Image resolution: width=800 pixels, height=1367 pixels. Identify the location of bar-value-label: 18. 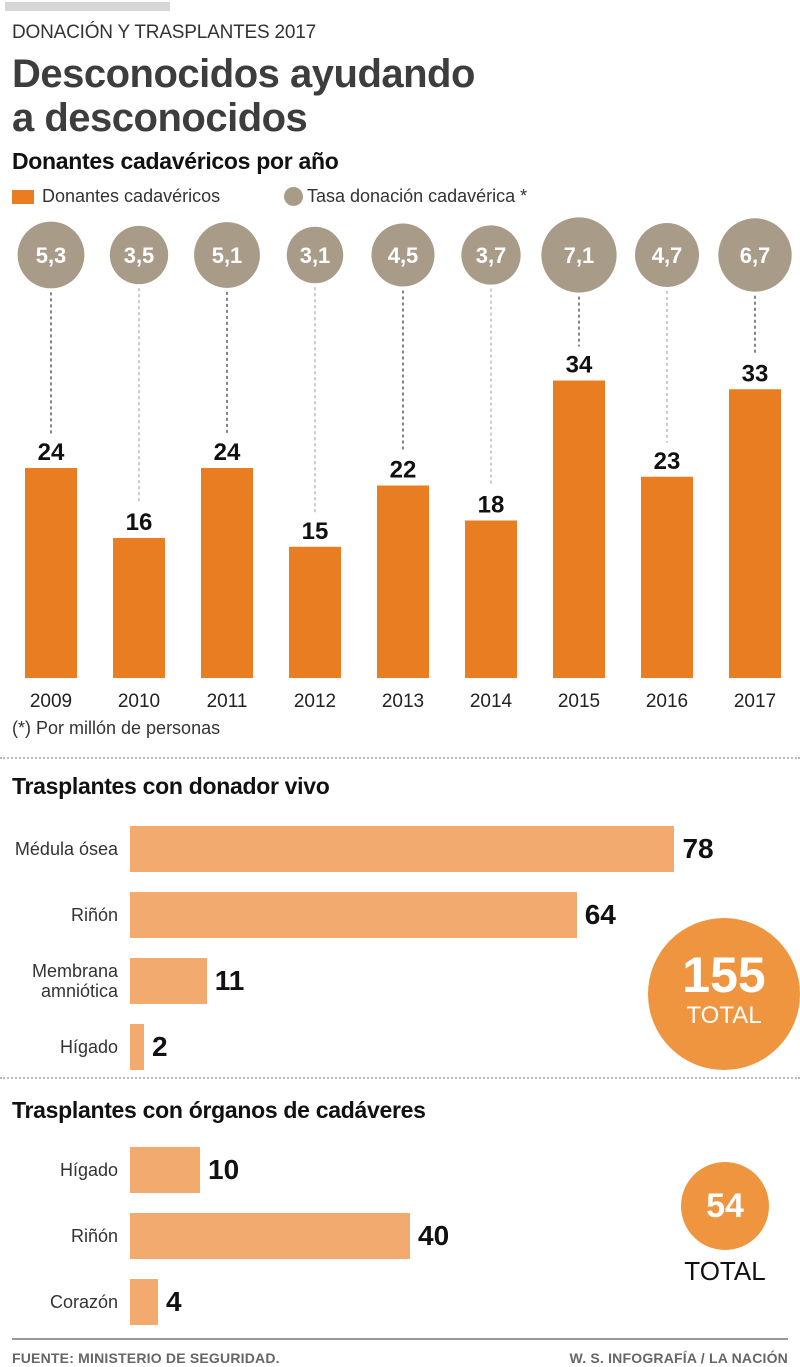
(491, 505).